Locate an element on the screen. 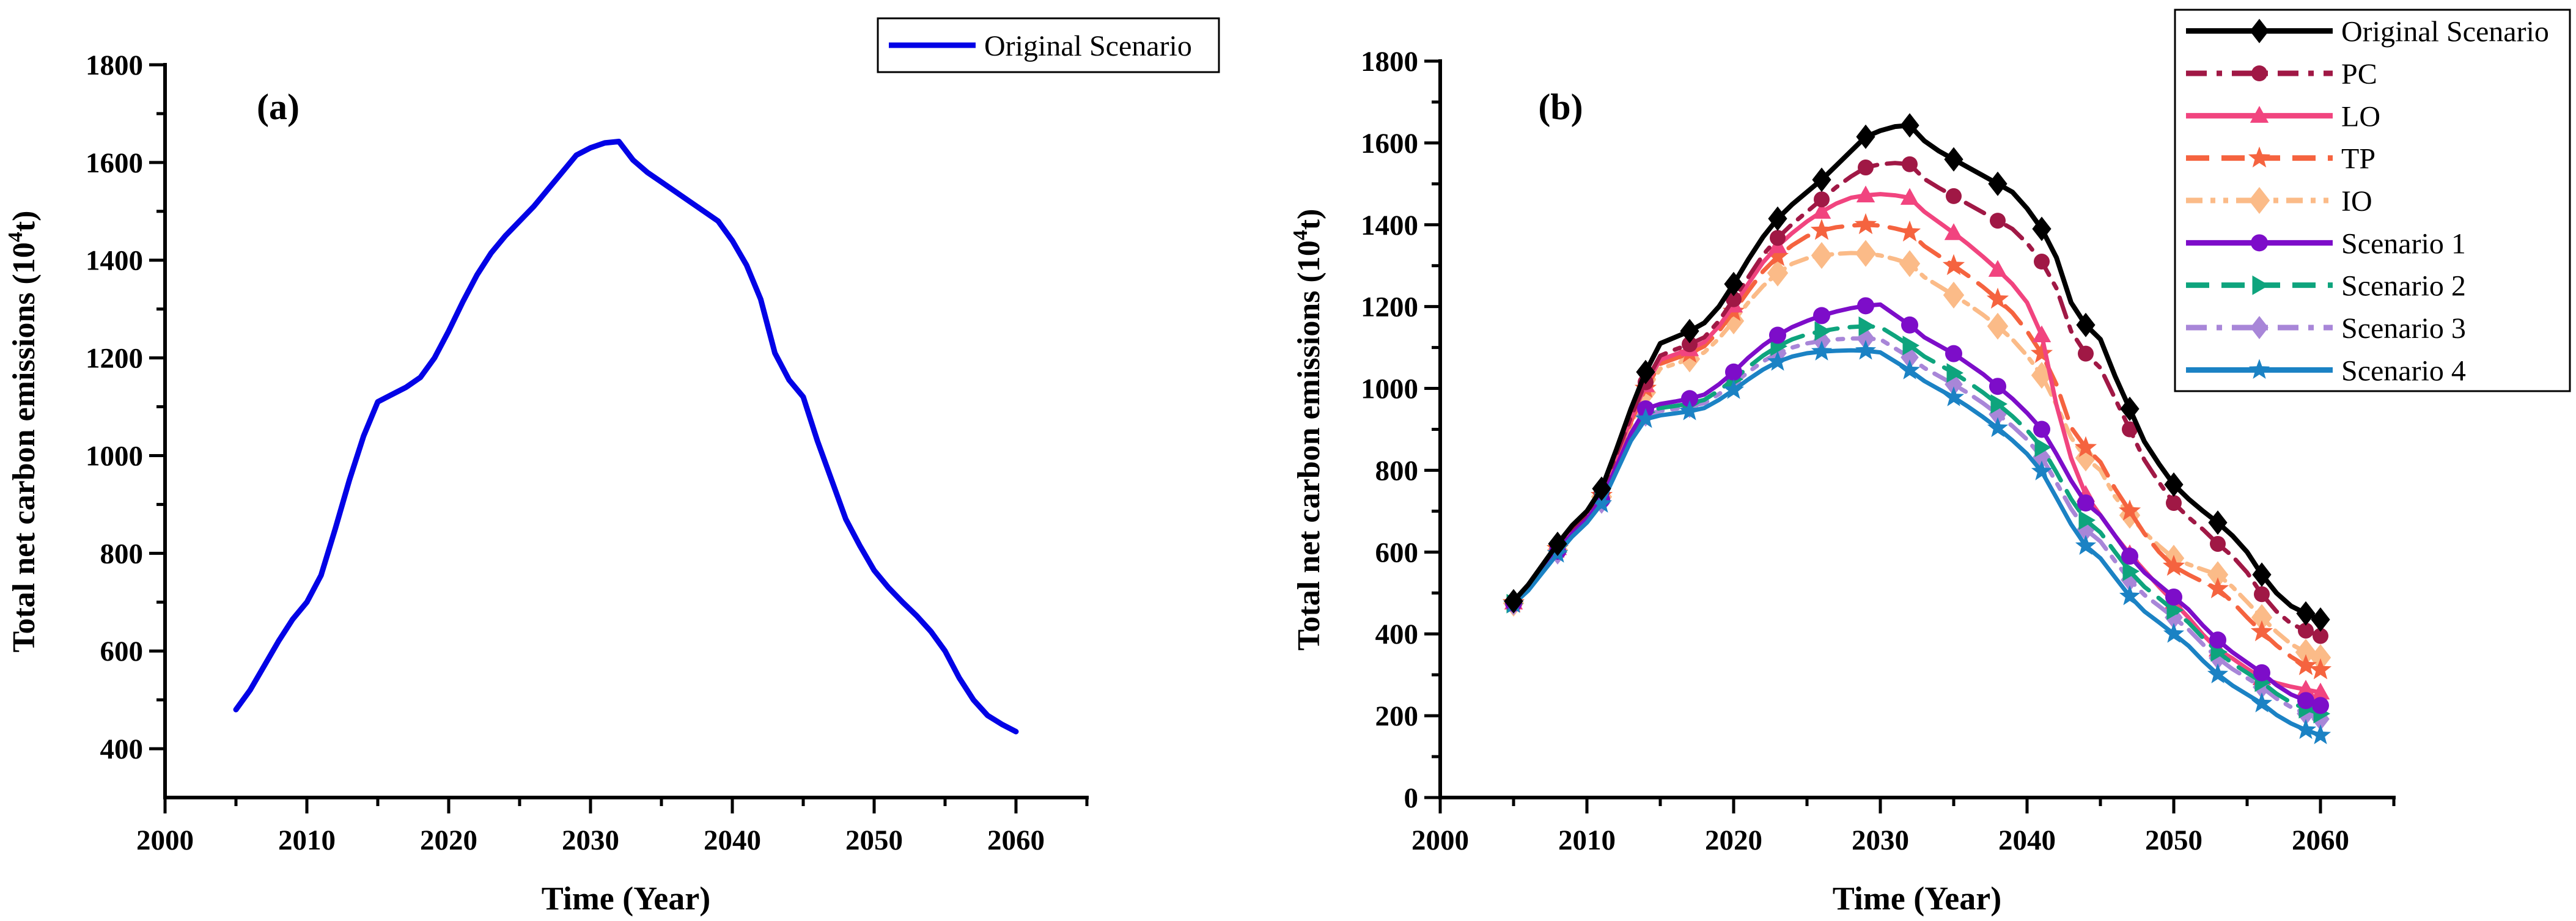 The width and height of the screenshot is (2576, 921). y-tick-labels: 400 600 800 1000 1200 1400 1600 1800 is located at coordinates (114, 407).